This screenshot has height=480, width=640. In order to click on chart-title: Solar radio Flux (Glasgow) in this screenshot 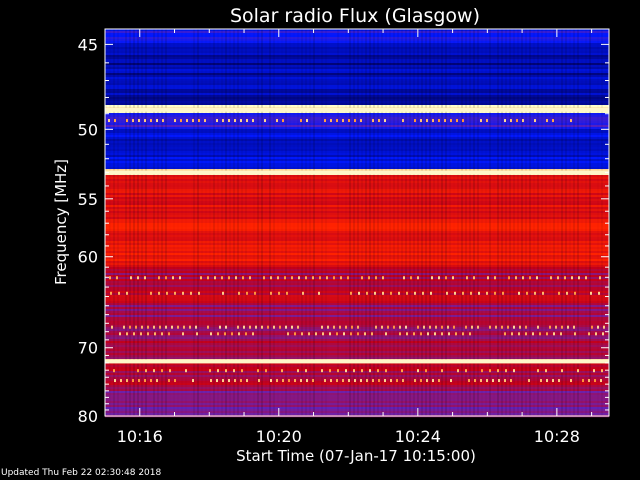, I will do `click(355, 16)`.